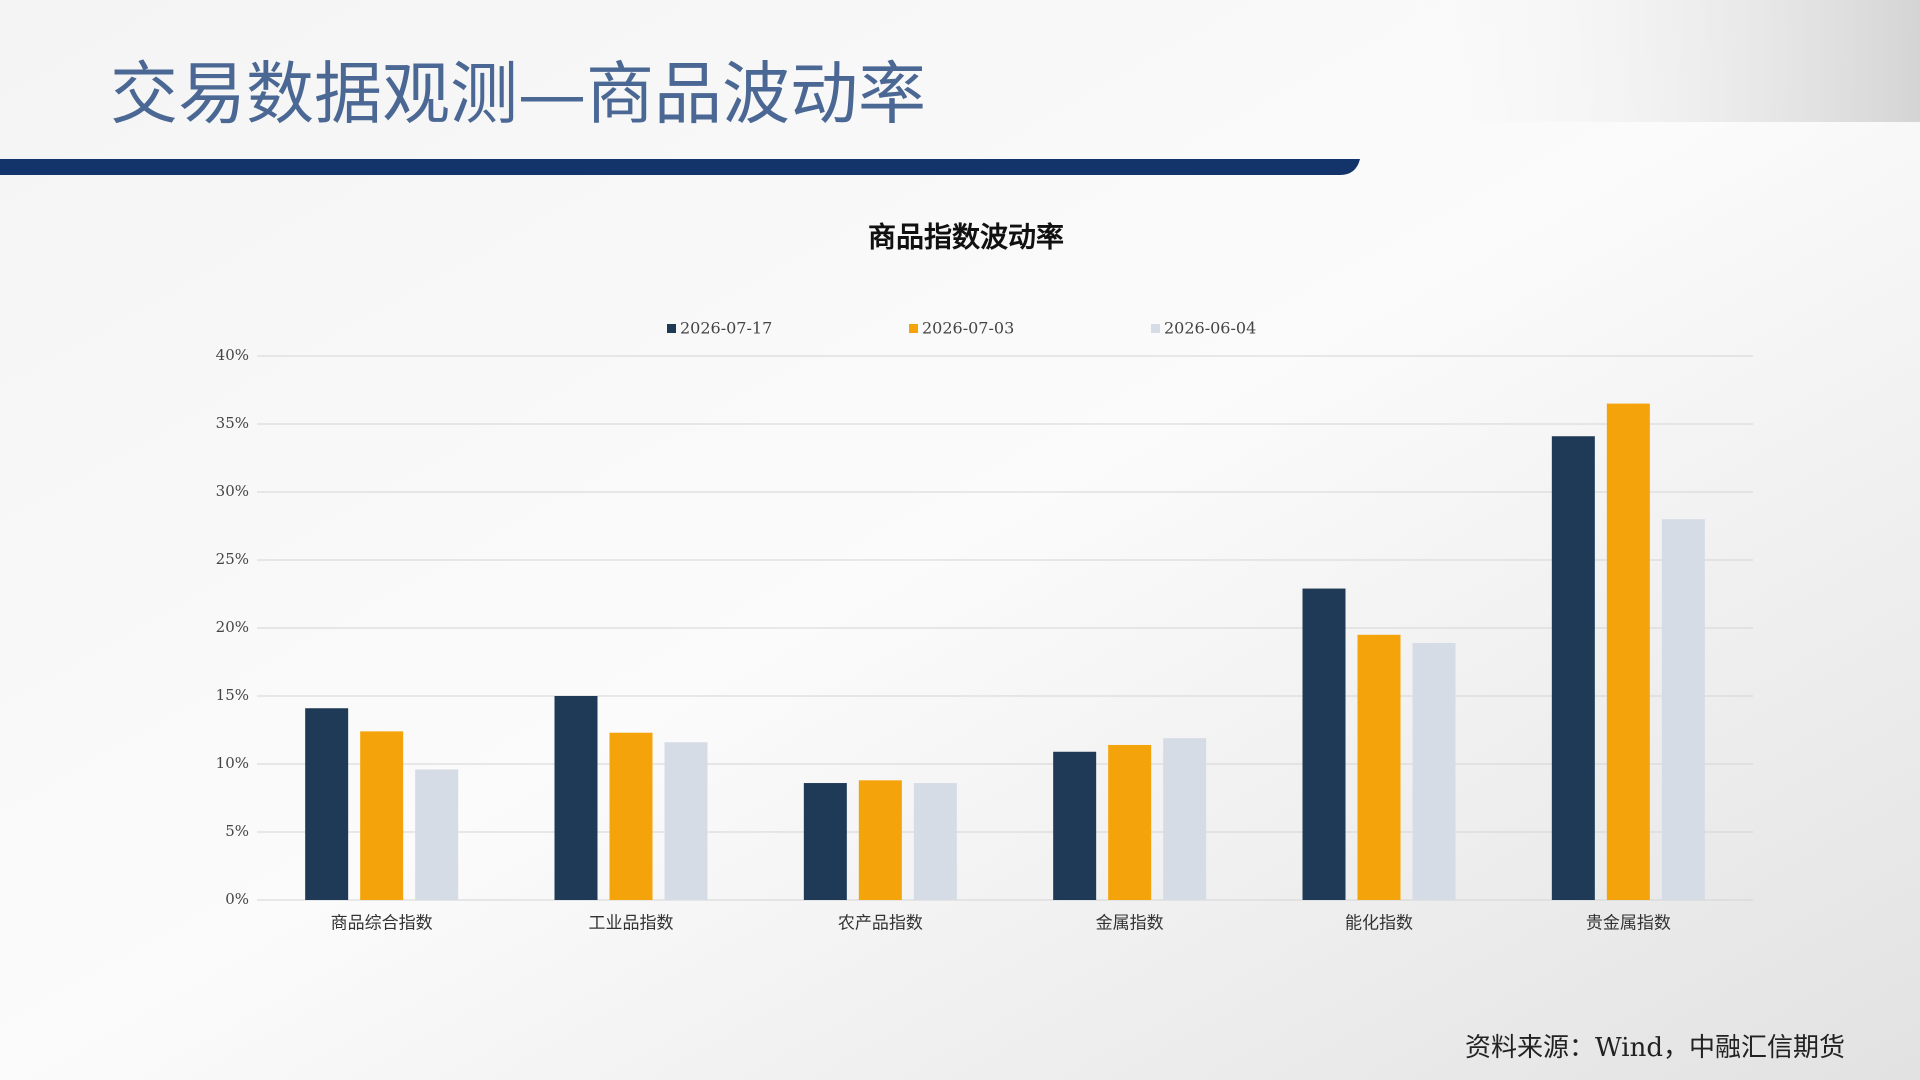 The height and width of the screenshot is (1080, 1920). What do you see at coordinates (232, 559) in the screenshot?
I see `y-tick-label: 25%` at bounding box center [232, 559].